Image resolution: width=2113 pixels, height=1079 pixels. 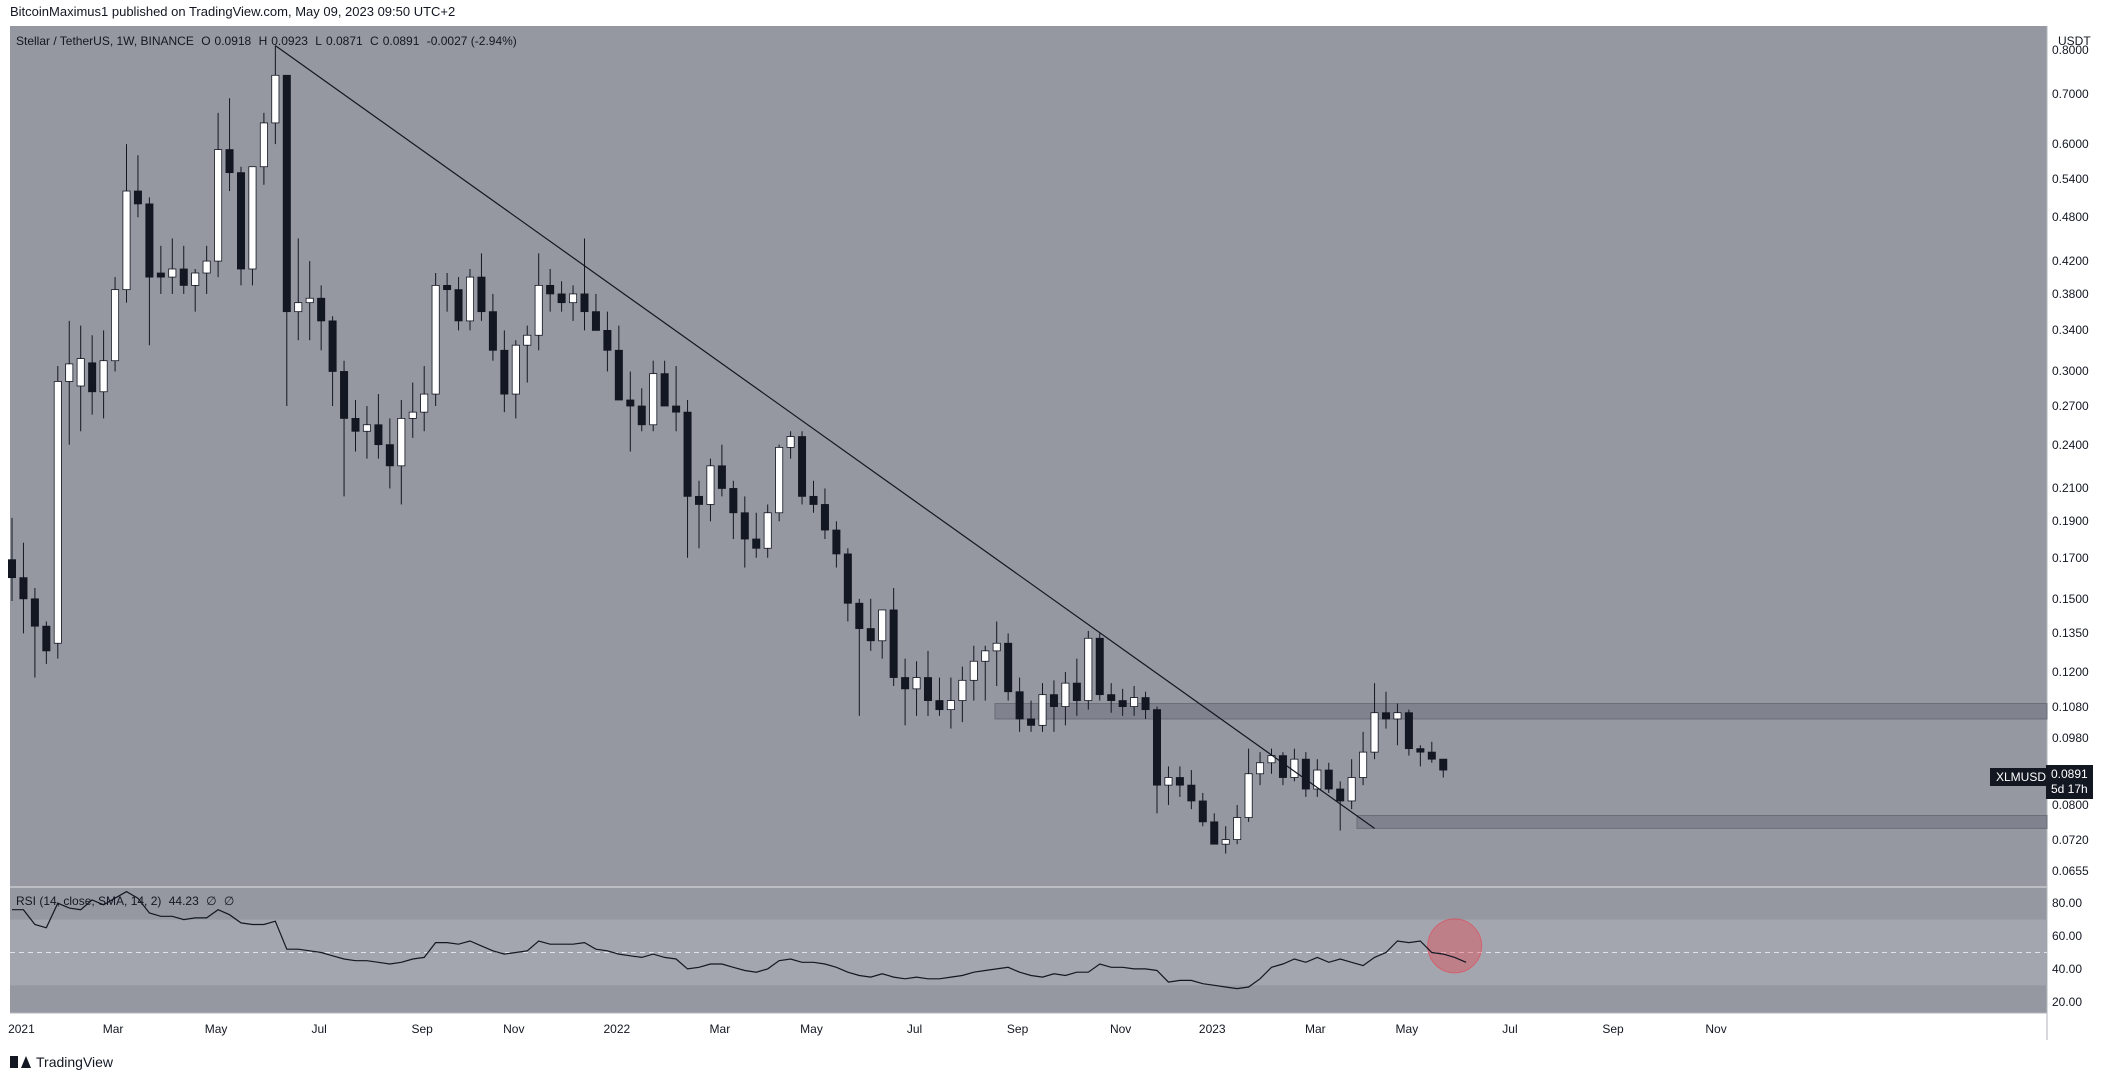 I want to click on legend-change: -0.0027 (-2.94%), so click(x=471, y=41).